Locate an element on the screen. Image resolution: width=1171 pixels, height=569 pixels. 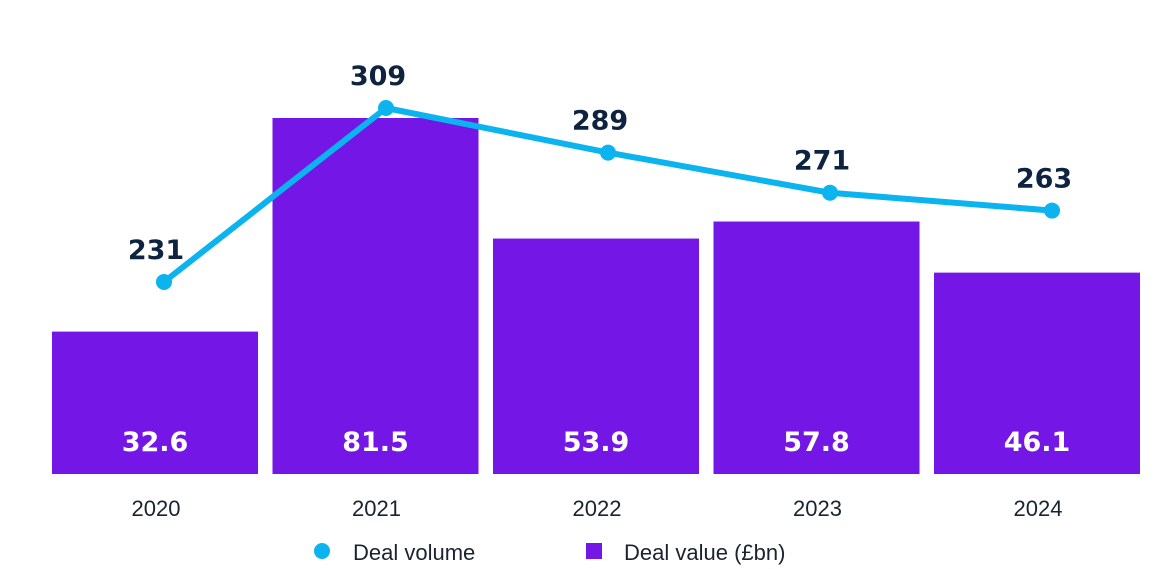
line-point-2022 is located at coordinates (608, 152).